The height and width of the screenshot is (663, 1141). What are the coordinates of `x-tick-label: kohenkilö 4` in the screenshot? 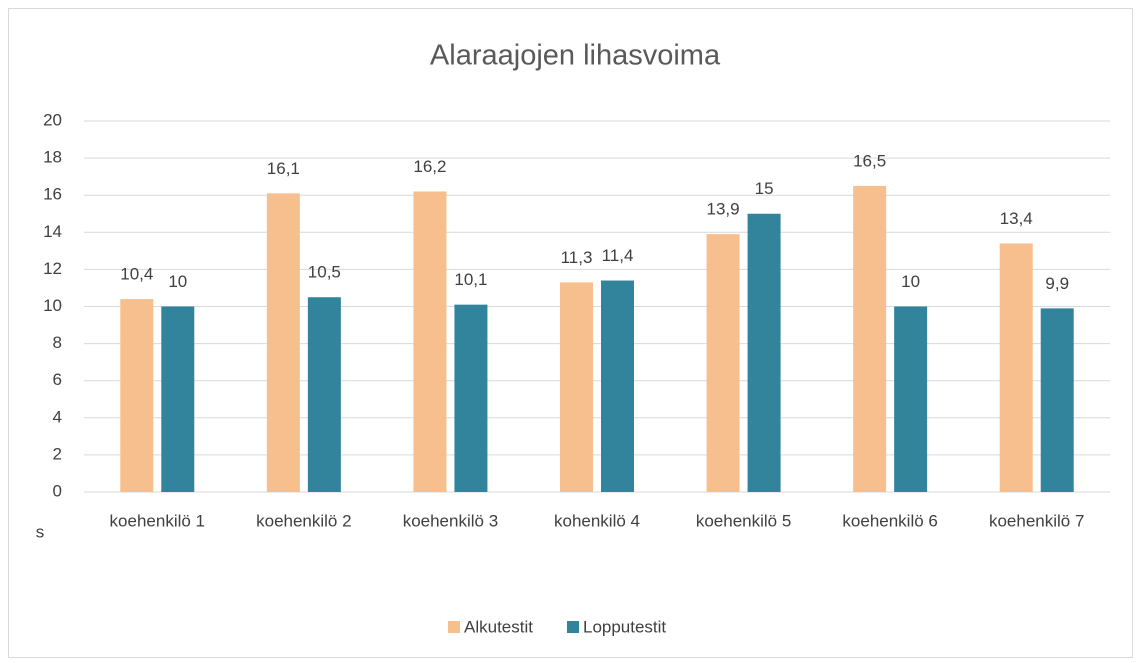 It's located at (597, 520).